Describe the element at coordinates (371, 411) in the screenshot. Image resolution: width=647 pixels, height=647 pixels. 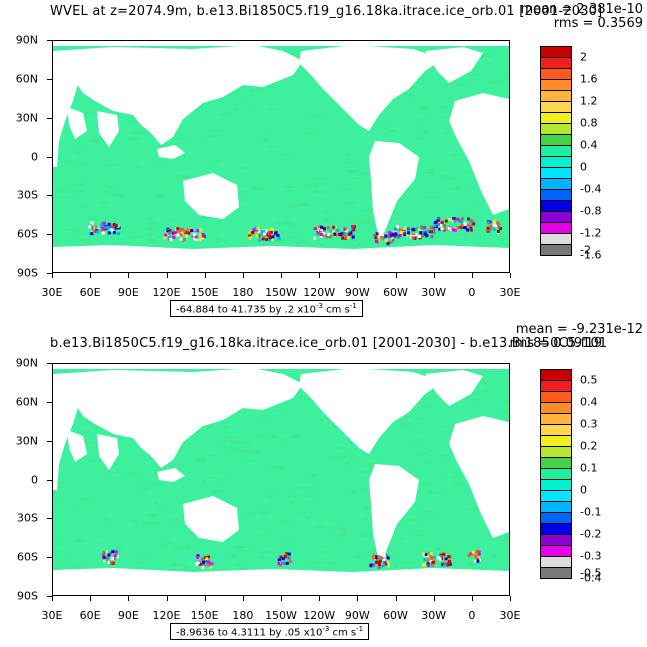
I see `land-north-america` at that location.